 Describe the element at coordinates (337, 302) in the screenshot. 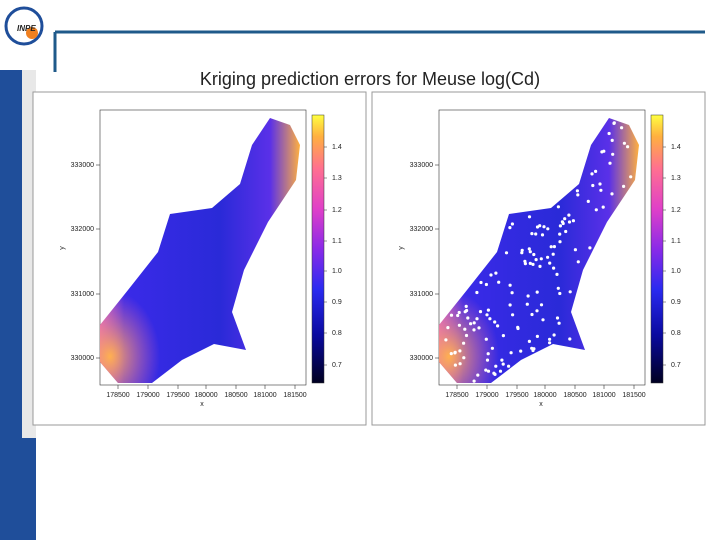

I see `colorbar-label: 0.9` at that location.